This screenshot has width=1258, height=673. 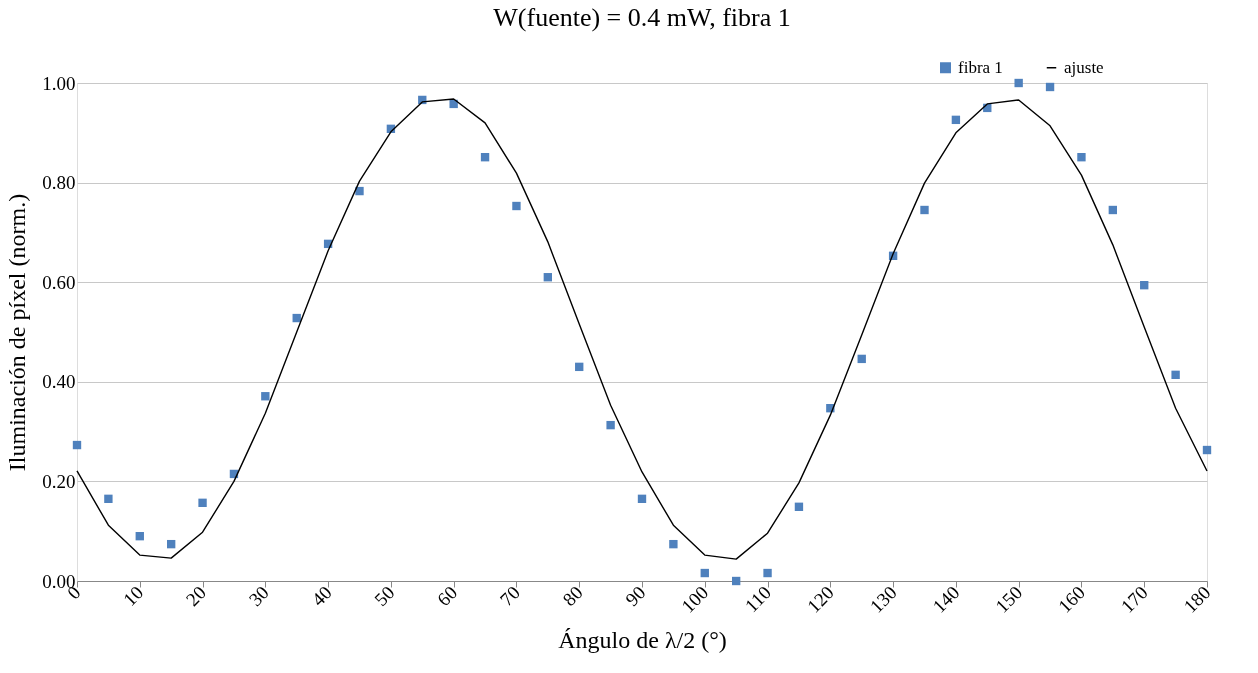 I want to click on legend-label: ajuste, so click(x=1084, y=67).